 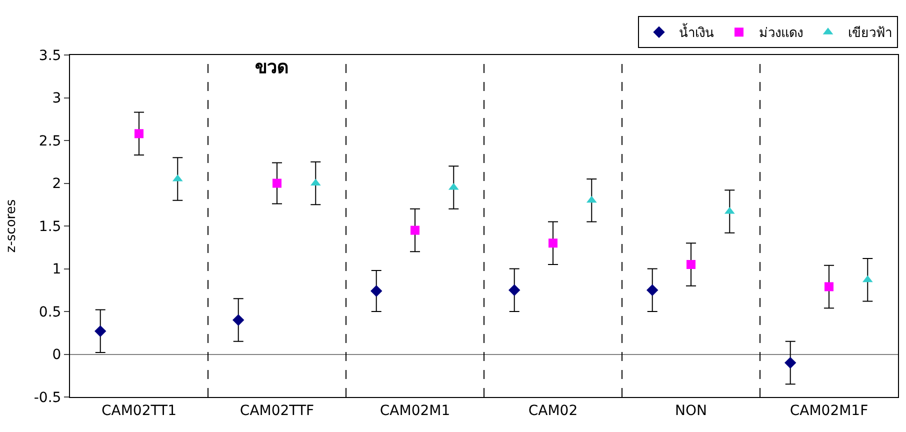 What do you see at coordinates (553, 410) in the screenshot?
I see `x-tick-label: CAM02` at bounding box center [553, 410].